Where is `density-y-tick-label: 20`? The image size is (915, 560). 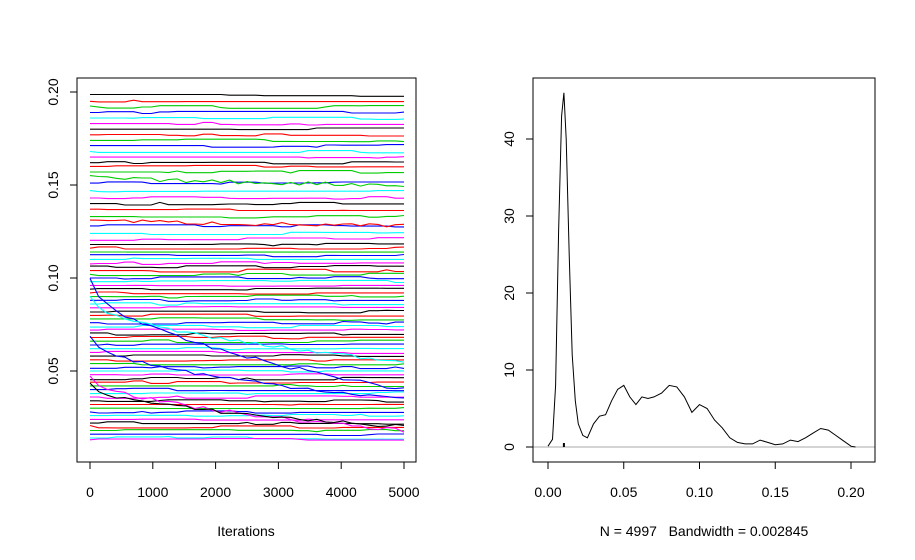 density-y-tick-label: 20 is located at coordinates (509, 293).